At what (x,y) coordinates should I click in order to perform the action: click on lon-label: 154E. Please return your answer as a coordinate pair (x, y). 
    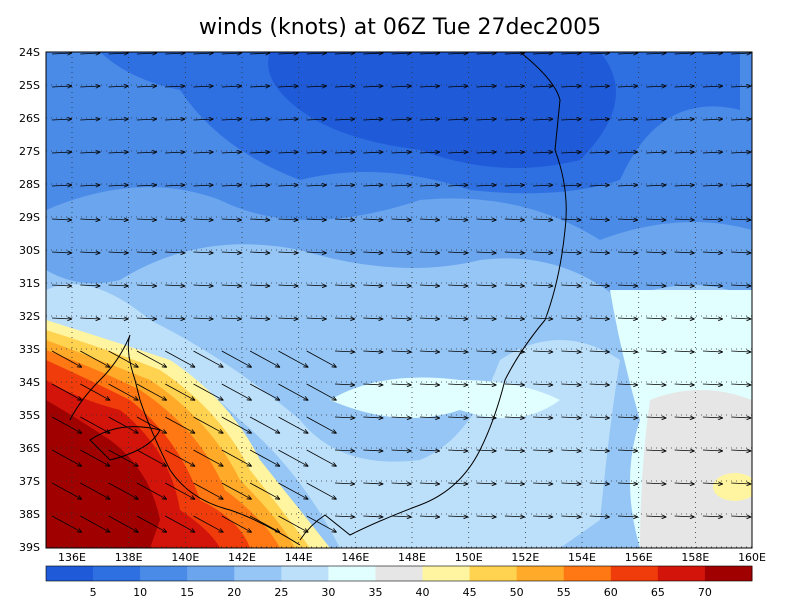
    Looking at the image, I should click on (582, 557).